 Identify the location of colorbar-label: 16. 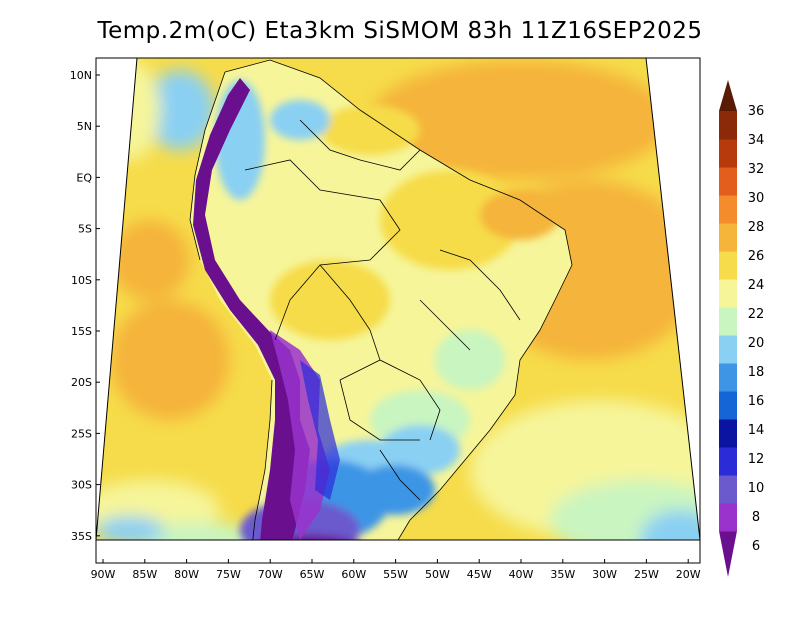
(756, 401).